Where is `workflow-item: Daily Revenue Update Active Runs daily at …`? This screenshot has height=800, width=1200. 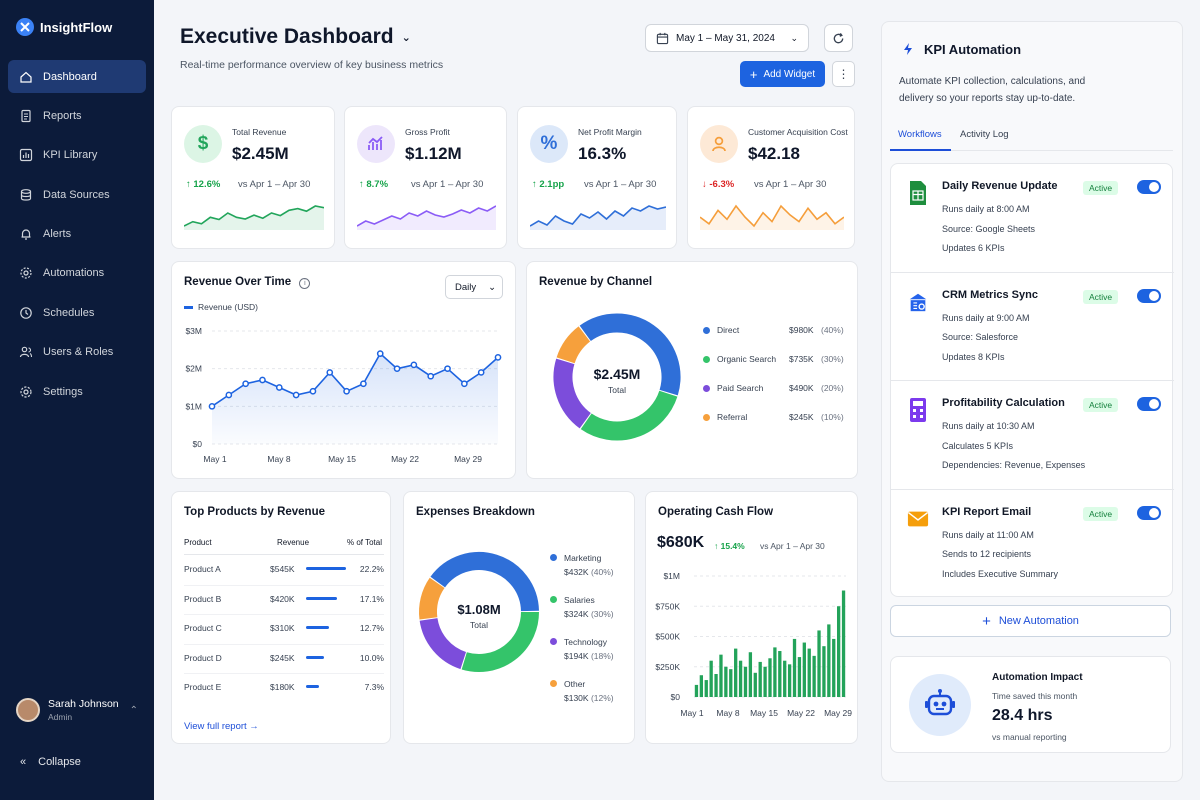
workflow-item: Daily Revenue Update Active Runs daily at … is located at coordinates (1032, 218).